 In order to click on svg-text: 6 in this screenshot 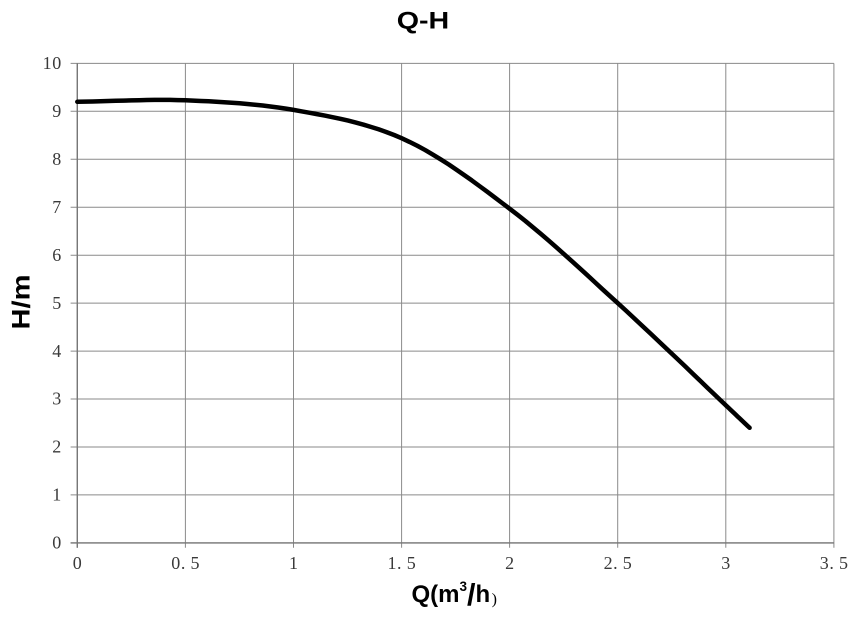, I will do `click(56, 255)`.